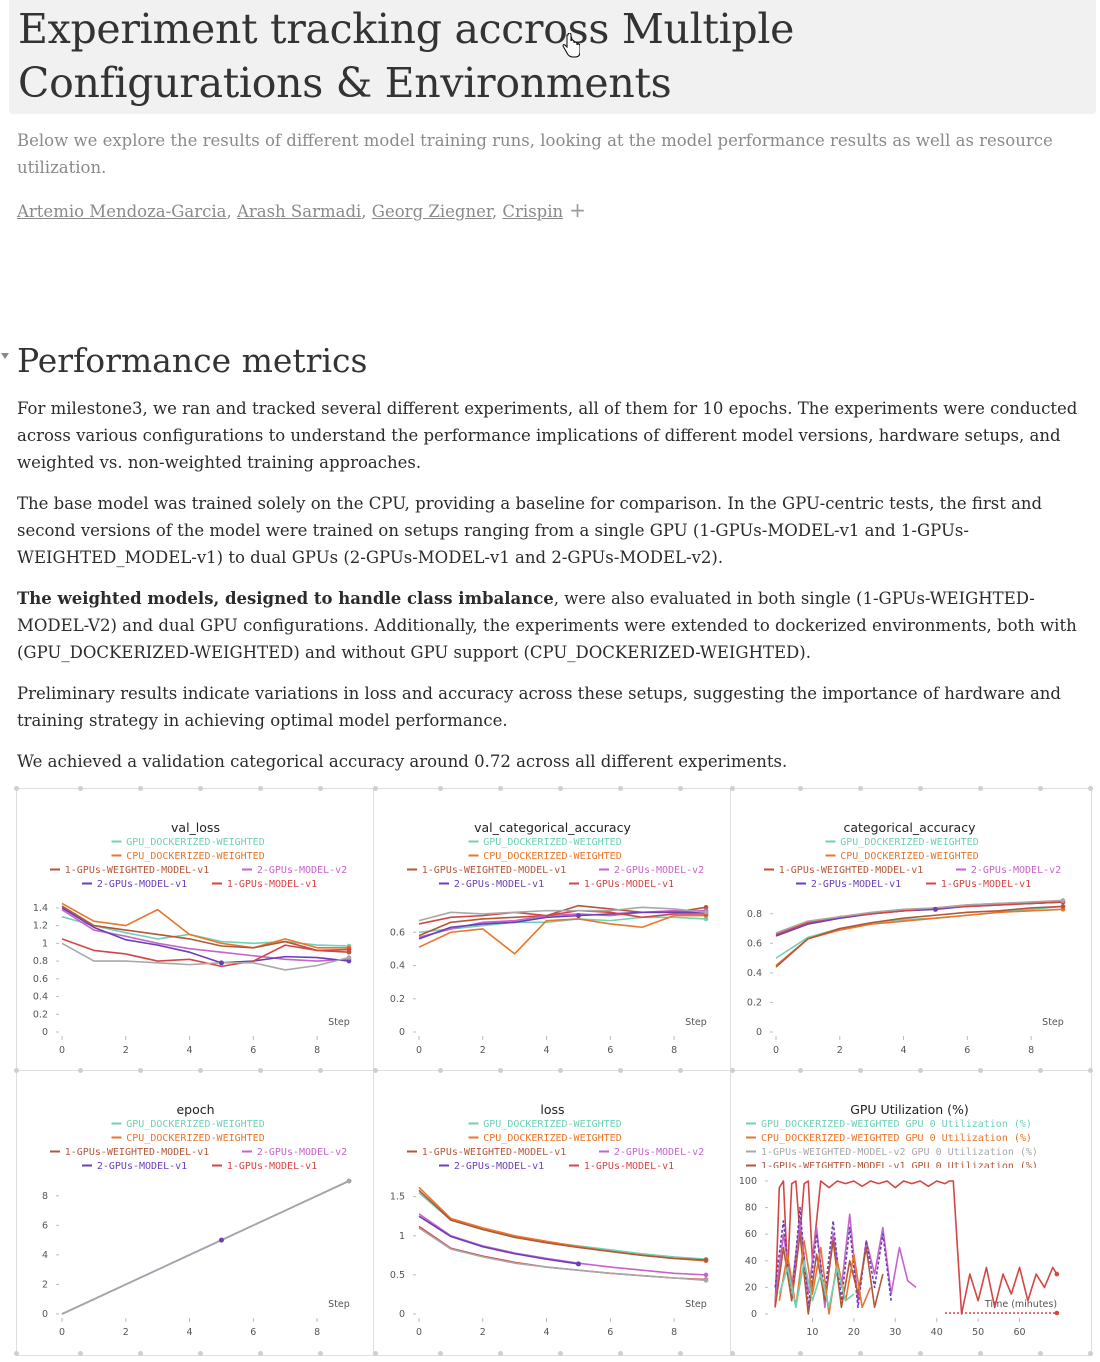 Image resolution: width=1100 pixels, height=1362 pixels. What do you see at coordinates (122, 211) in the screenshot?
I see `author-link: Artemio Mendoza-Garcia` at bounding box center [122, 211].